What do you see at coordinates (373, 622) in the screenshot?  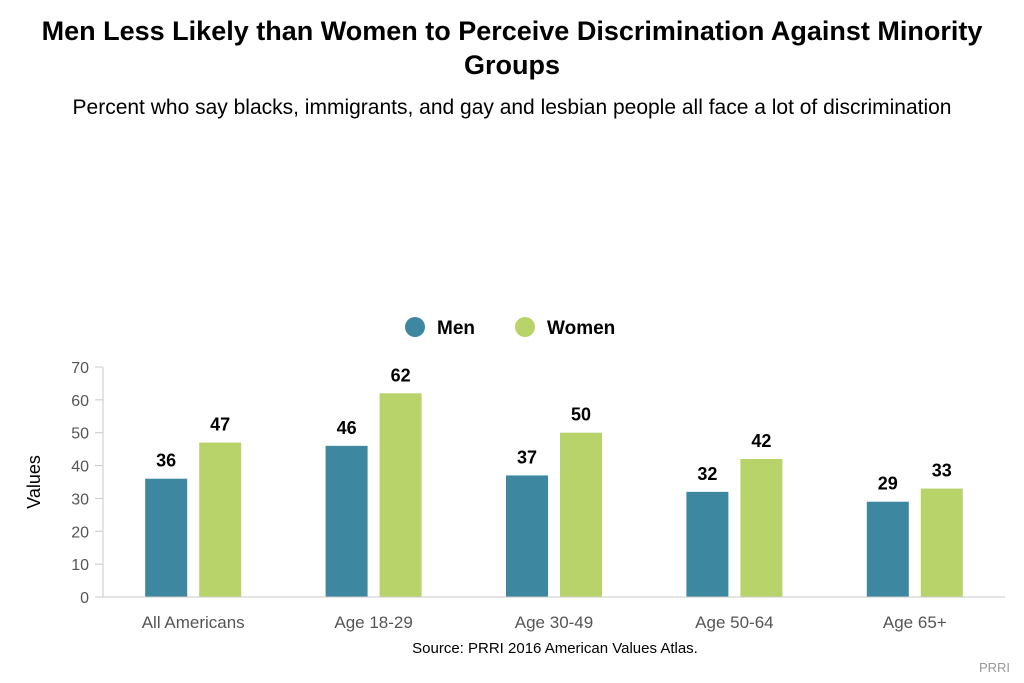 I see `x-tick-label: Age 18-29` at bounding box center [373, 622].